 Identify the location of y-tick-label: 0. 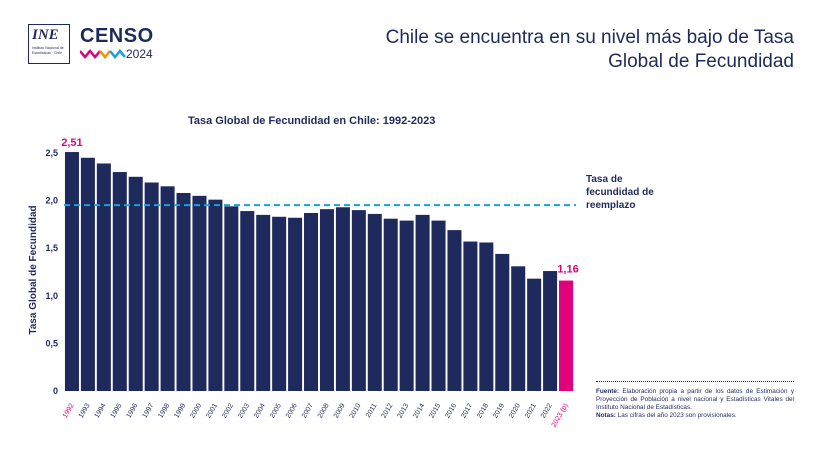
(55, 391).